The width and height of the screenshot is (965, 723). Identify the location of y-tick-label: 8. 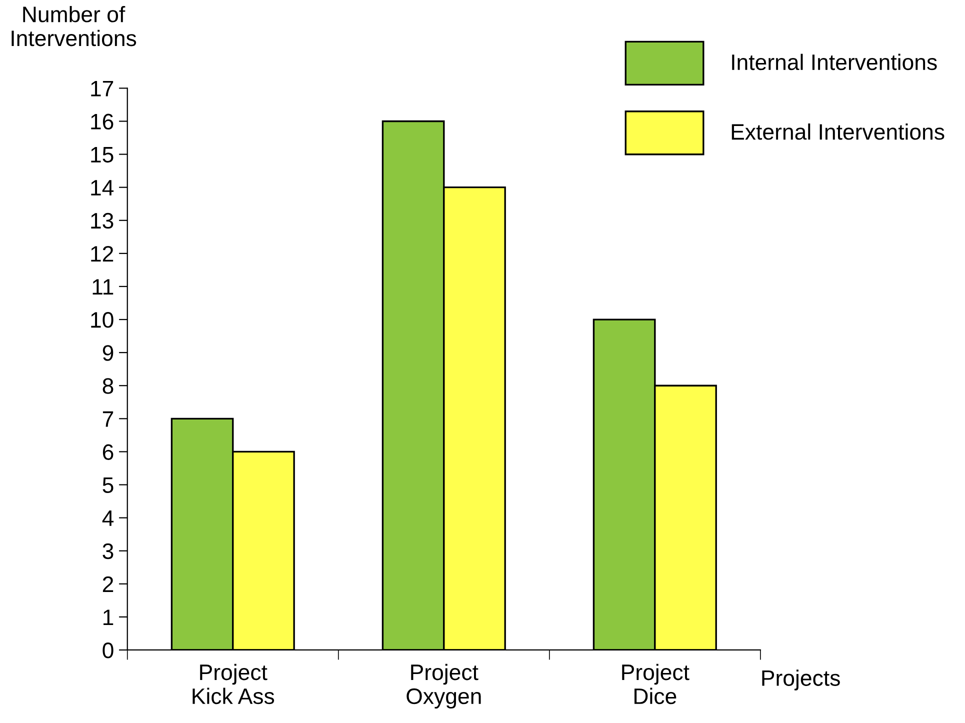
(108, 386).